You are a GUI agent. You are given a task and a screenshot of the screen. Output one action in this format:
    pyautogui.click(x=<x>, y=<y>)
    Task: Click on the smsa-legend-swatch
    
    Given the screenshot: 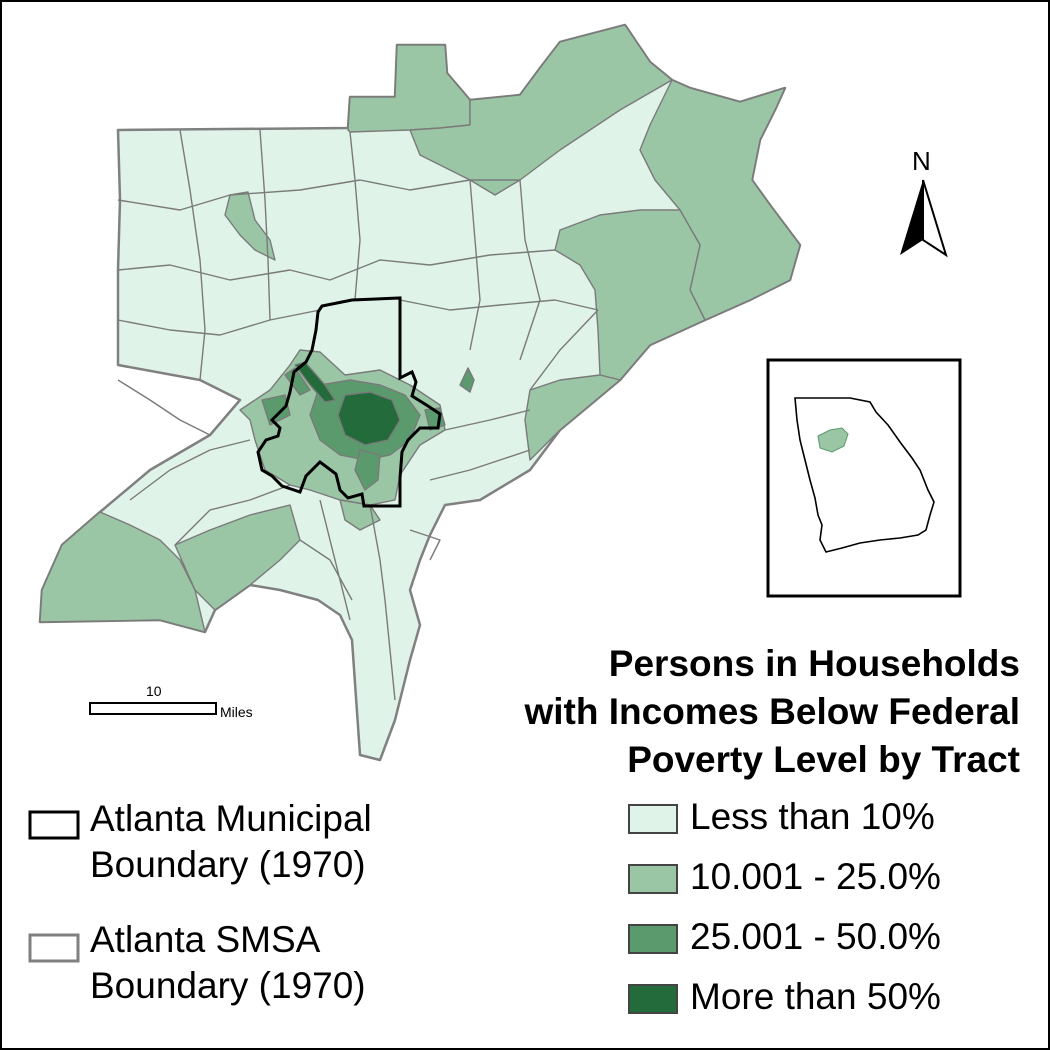 What is the action you would take?
    pyautogui.click(x=54, y=948)
    